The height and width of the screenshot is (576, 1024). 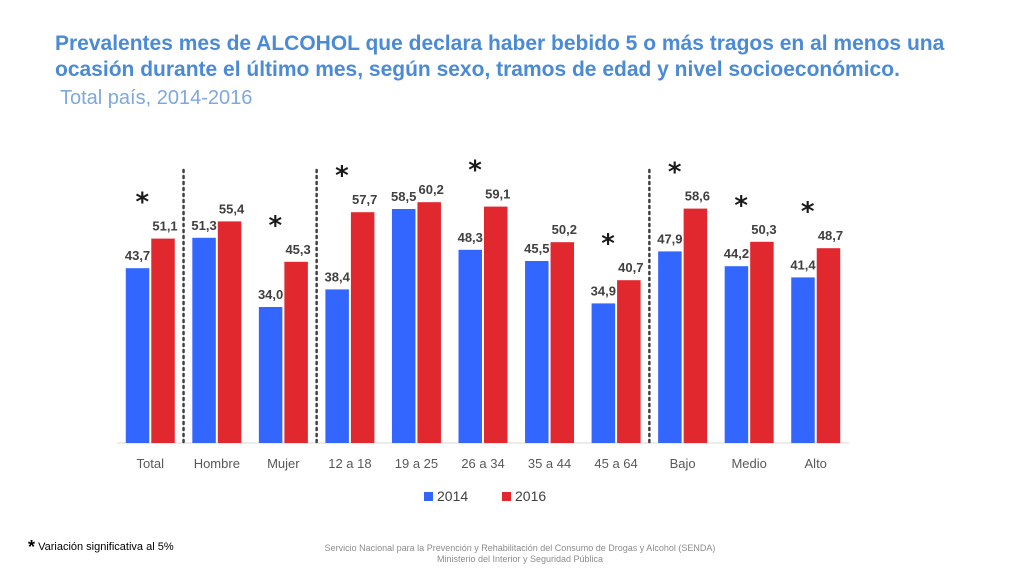 I want to click on category-label: Hombre, so click(x=217, y=463).